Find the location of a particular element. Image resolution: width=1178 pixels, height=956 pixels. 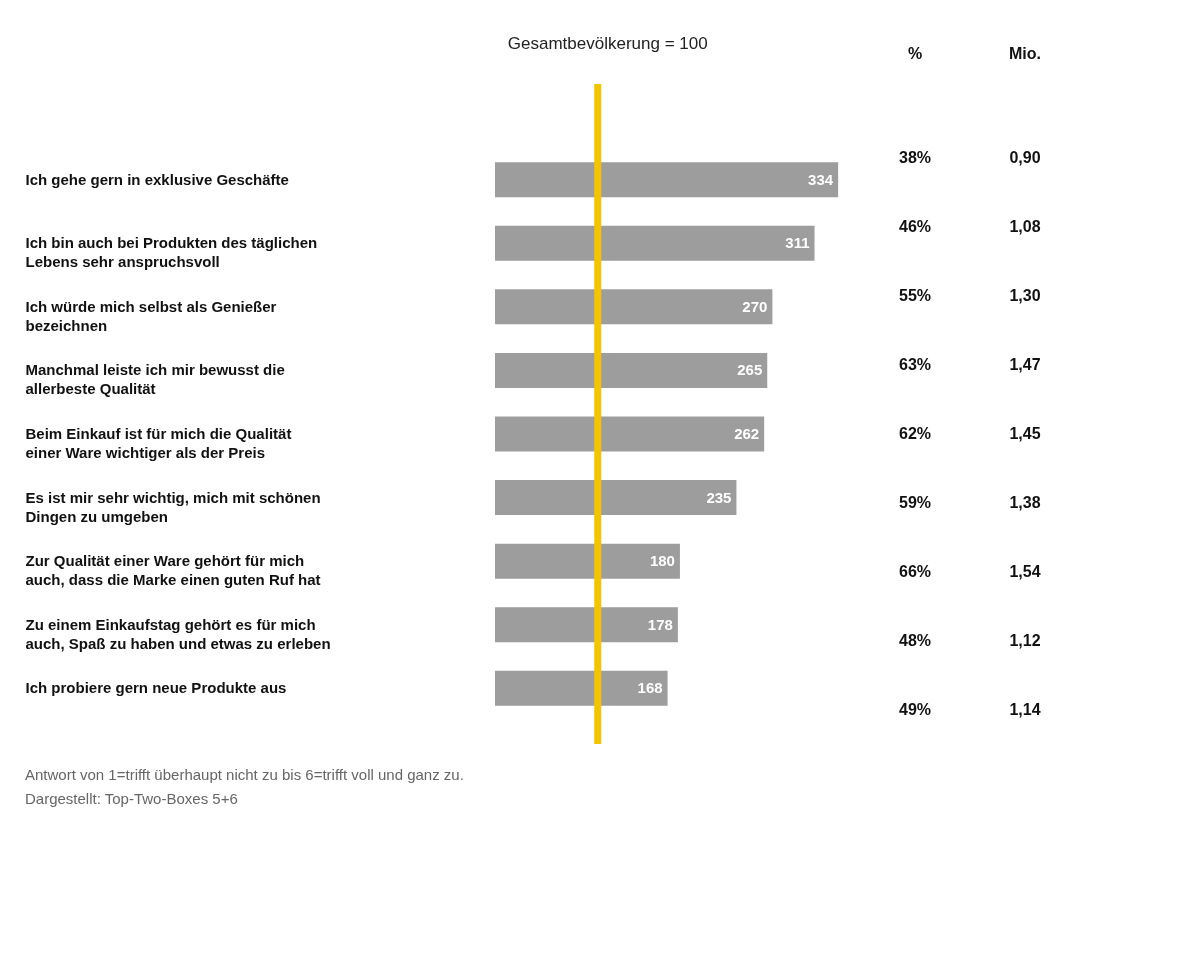

y-tick-label: Es ist mir sehr wichtig, mich mit schönen Dingen zu umgeben is located at coordinates (173, 506).